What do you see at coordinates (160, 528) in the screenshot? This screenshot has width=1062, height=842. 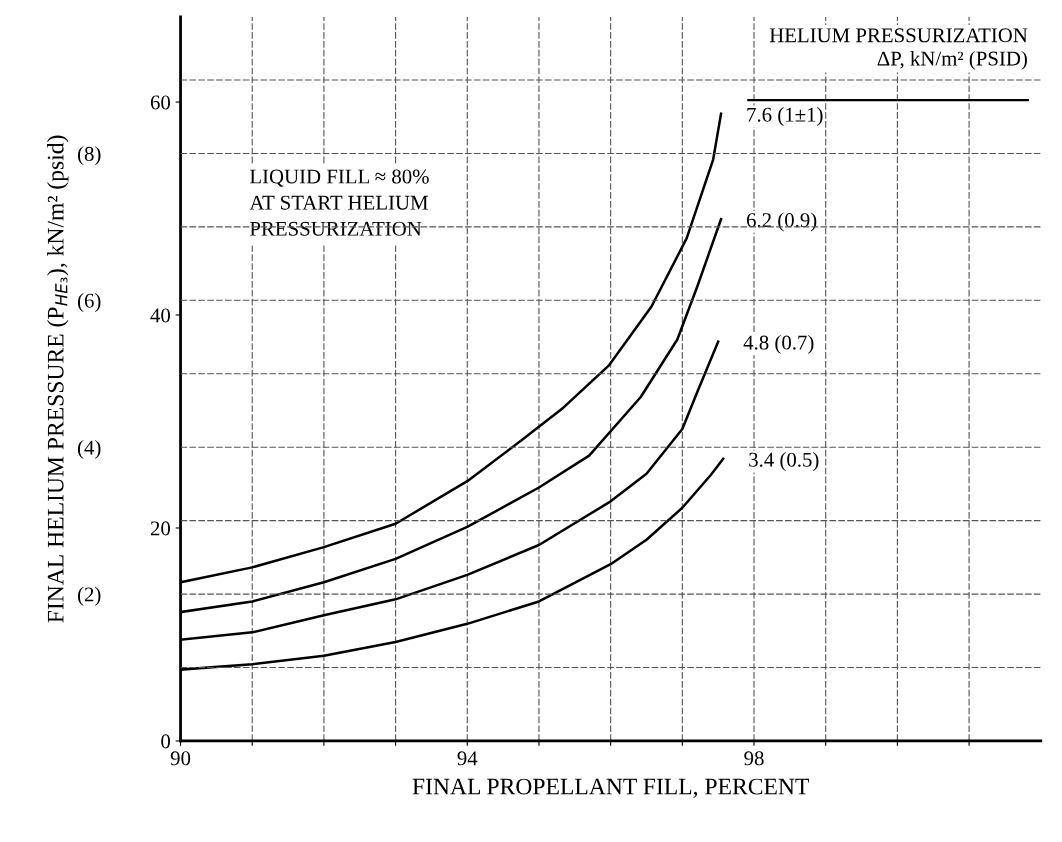 I see `y-tick-label: 20` at bounding box center [160, 528].